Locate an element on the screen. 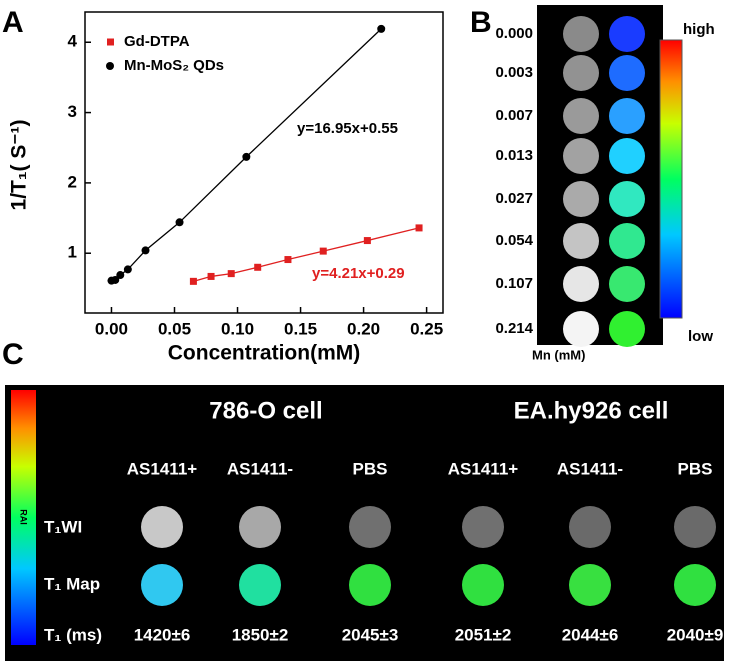 The width and height of the screenshot is (735, 671). x-tick-label: 0.10 is located at coordinates (237, 328).